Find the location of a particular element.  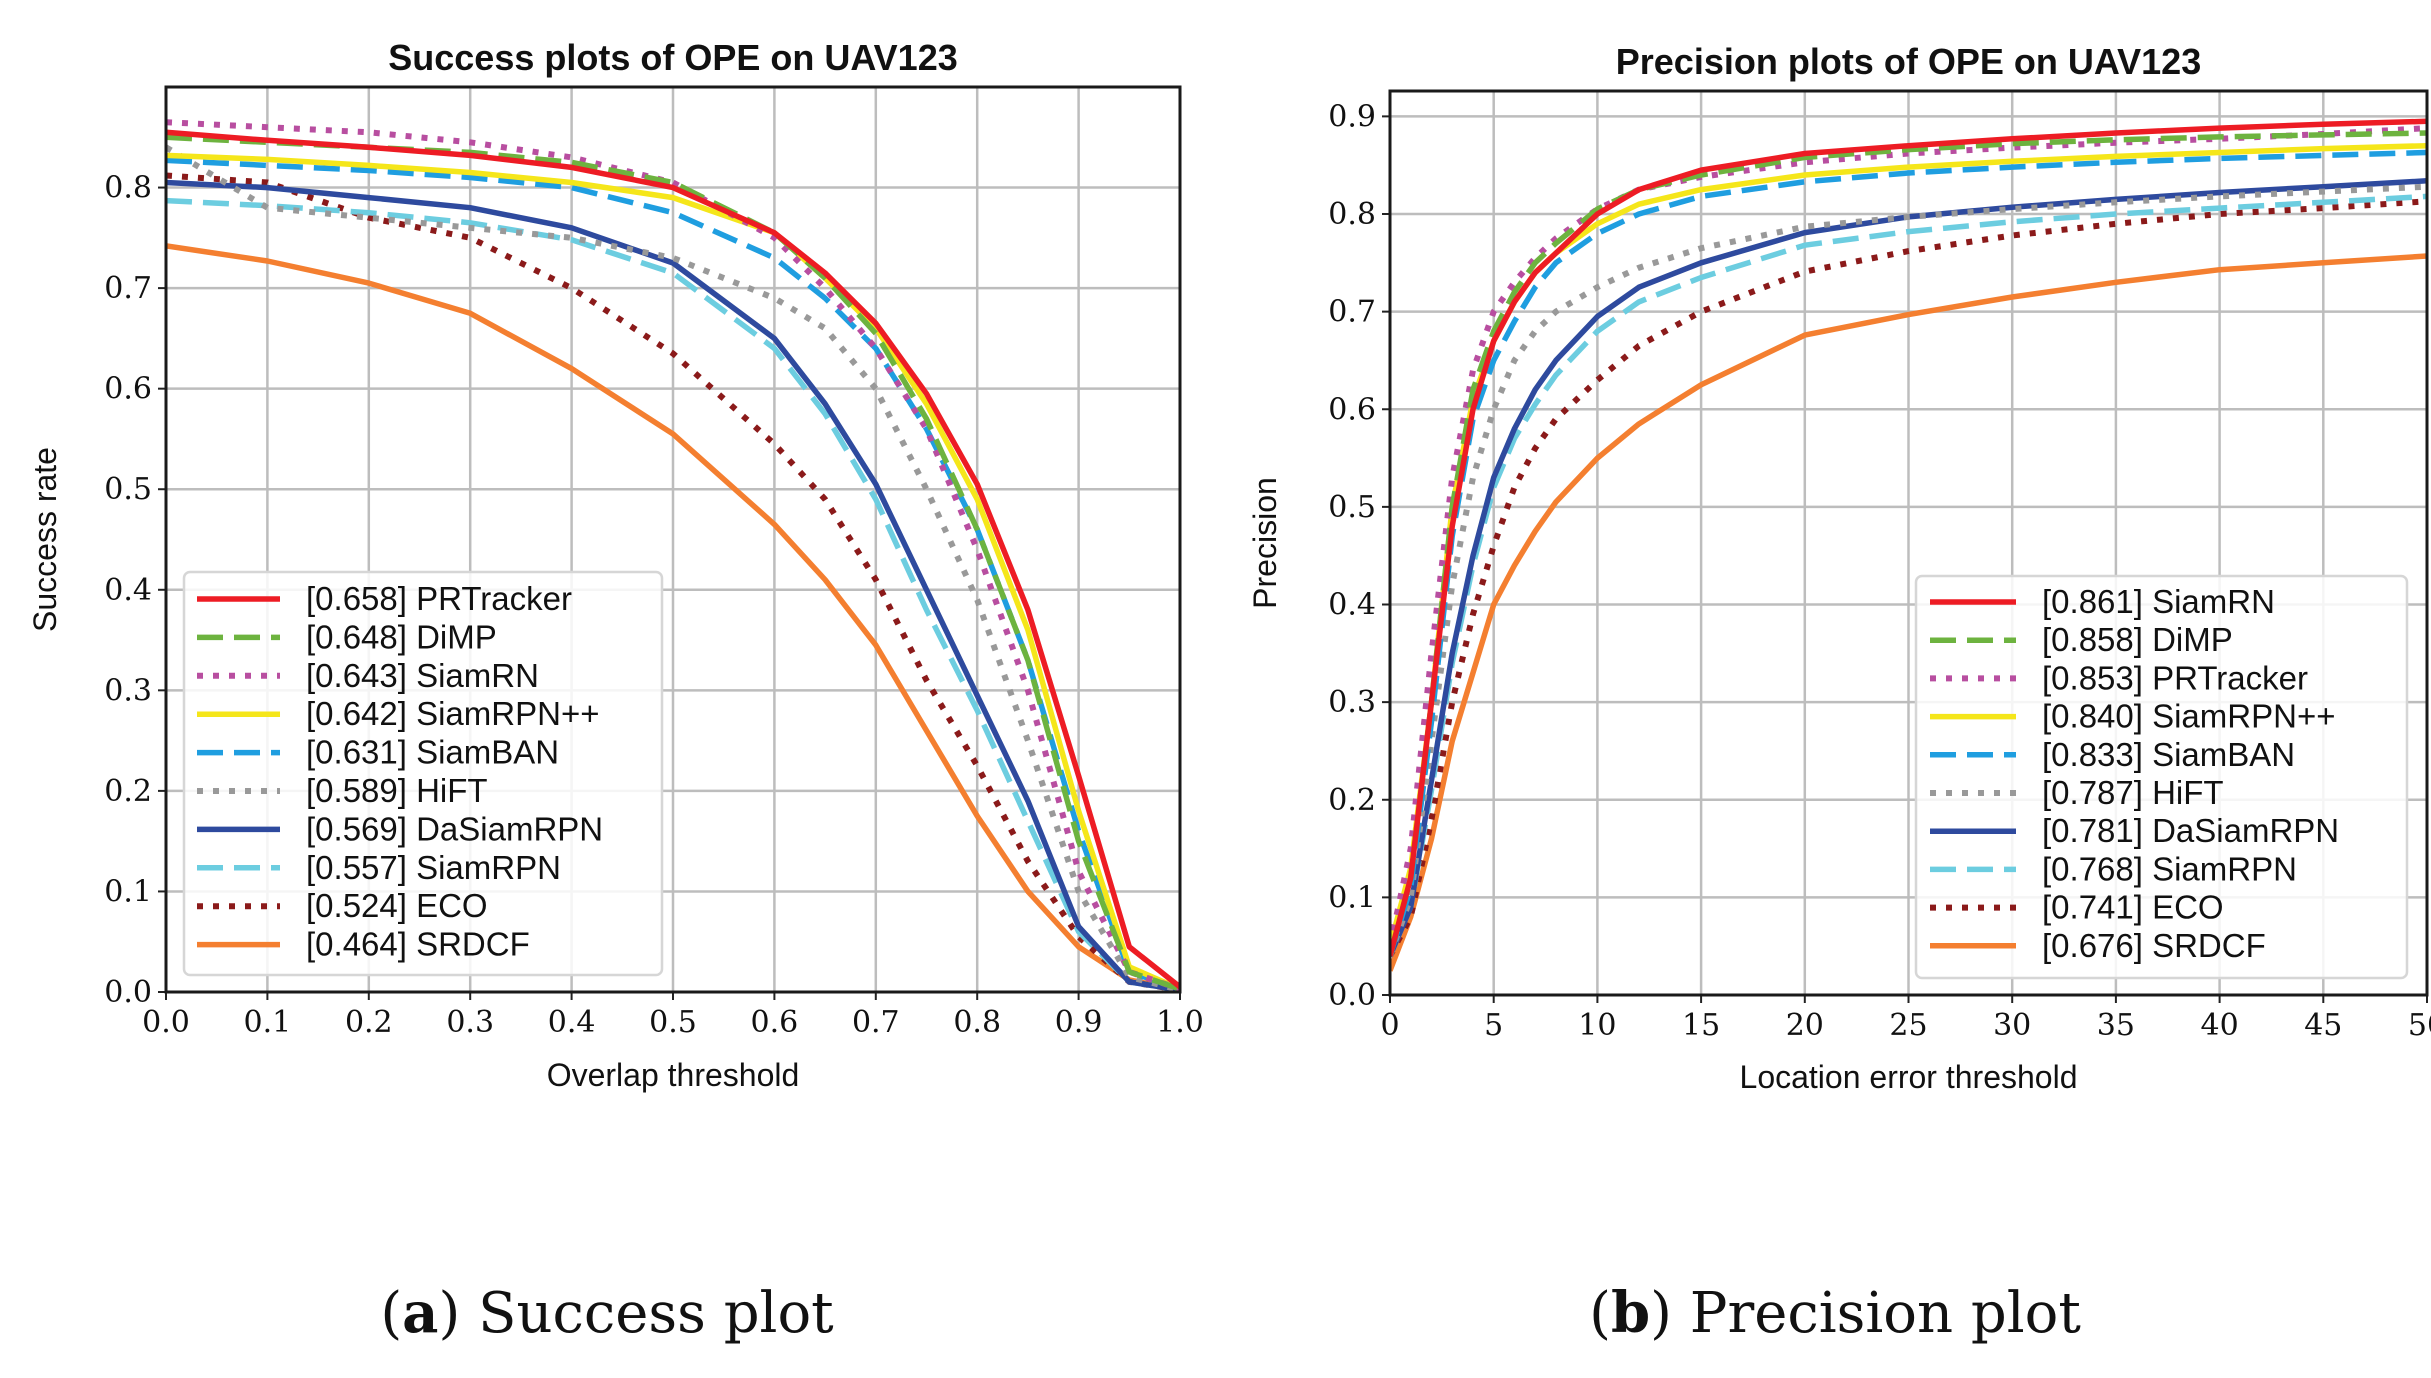

y-tick-label: 0.9 is located at coordinates (1352, 116).